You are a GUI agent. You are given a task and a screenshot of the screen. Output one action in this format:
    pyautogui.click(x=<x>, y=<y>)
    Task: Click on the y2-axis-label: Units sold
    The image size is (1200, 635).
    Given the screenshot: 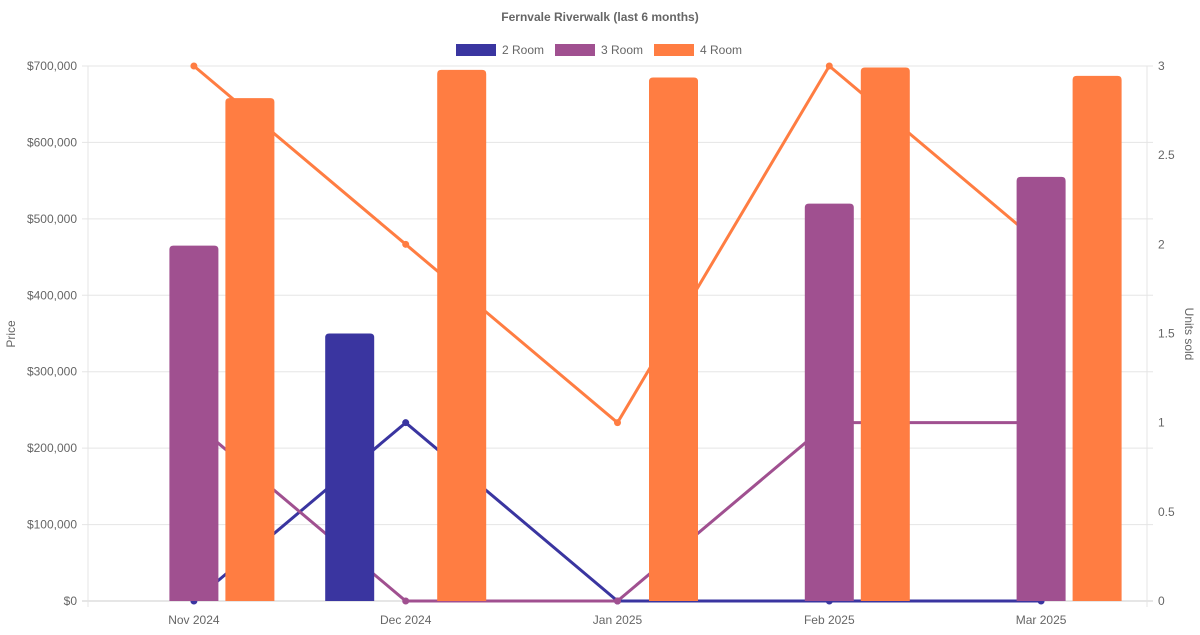 What is the action you would take?
    pyautogui.click(x=1189, y=334)
    